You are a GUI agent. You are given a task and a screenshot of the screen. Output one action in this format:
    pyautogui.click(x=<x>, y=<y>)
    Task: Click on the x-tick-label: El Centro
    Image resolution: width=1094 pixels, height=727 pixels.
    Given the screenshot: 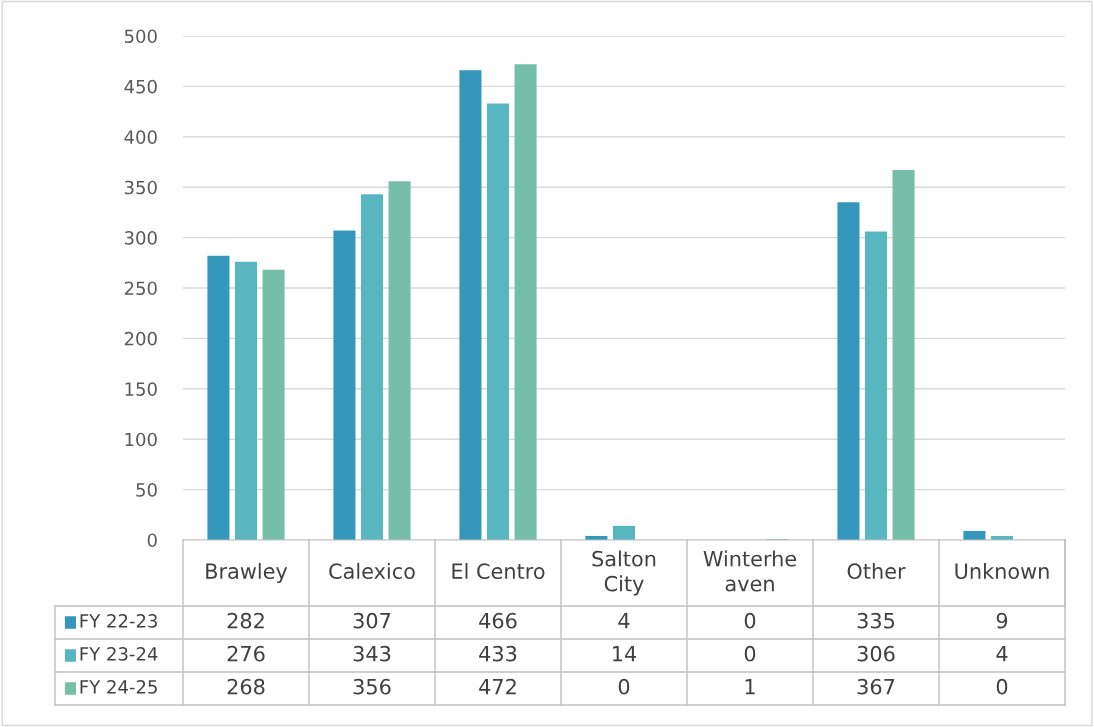 What is the action you would take?
    pyautogui.click(x=498, y=571)
    